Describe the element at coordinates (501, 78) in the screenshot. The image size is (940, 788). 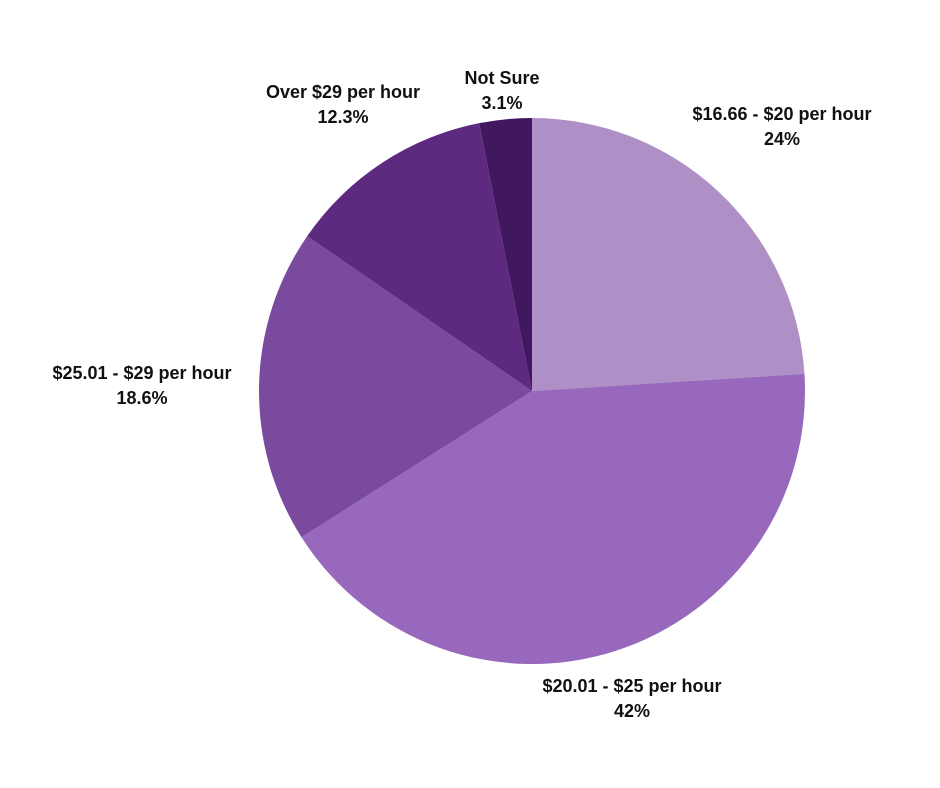
I see `slice-category-label: Not Sure` at that location.